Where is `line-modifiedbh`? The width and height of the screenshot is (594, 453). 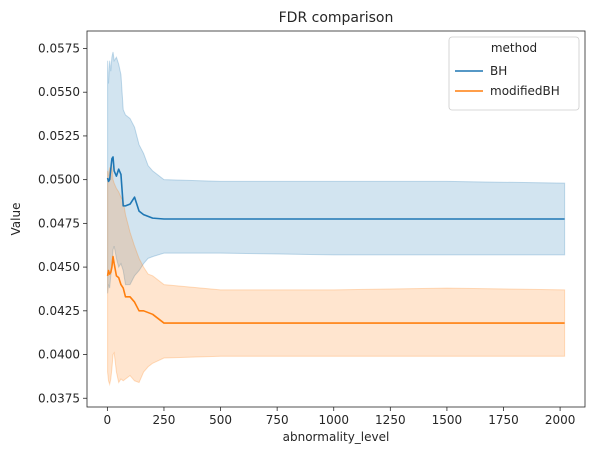 line-modifiedbh is located at coordinates (335, 289).